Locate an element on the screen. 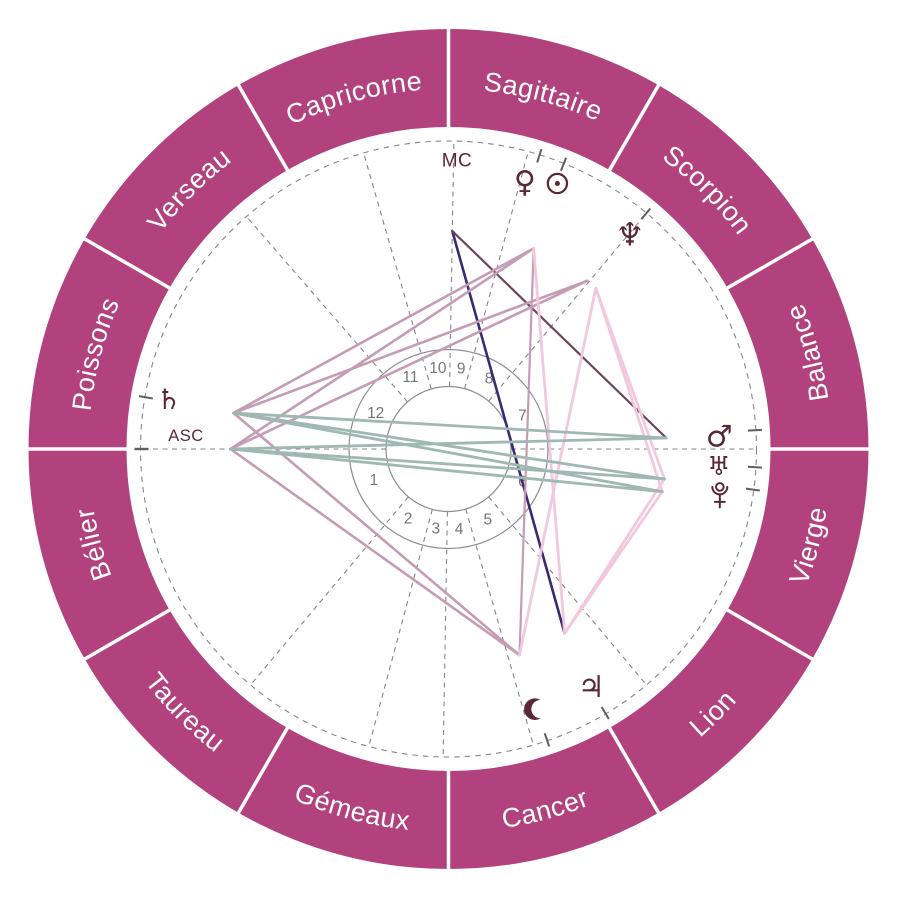 The image size is (897, 897). planet-tick-saturne is located at coordinates (145, 397).